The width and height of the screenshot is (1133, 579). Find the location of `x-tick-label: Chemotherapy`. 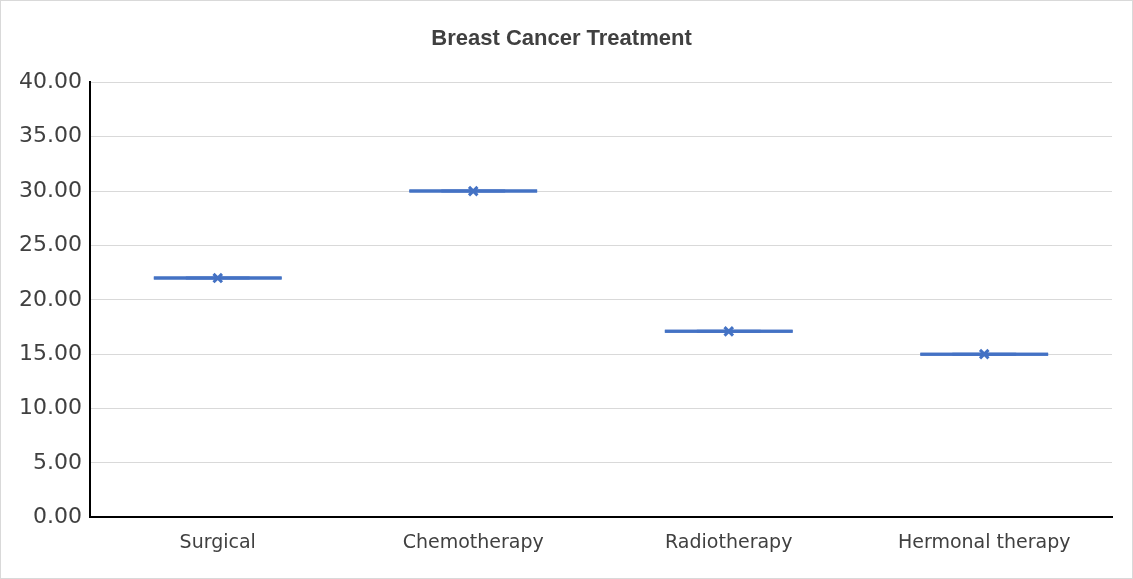

x-tick-label: Chemotherapy is located at coordinates (473, 540).